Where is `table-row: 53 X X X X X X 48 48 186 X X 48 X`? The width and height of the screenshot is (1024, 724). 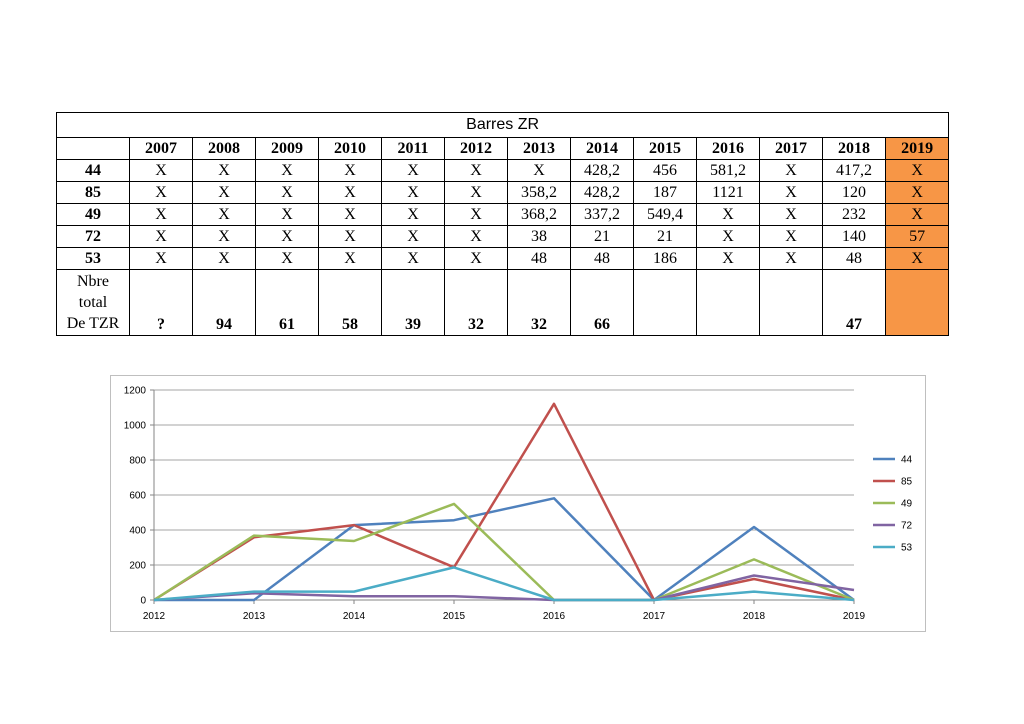
table-row: 53 X X X X X X 48 48 186 X X 48 X is located at coordinates (503, 258).